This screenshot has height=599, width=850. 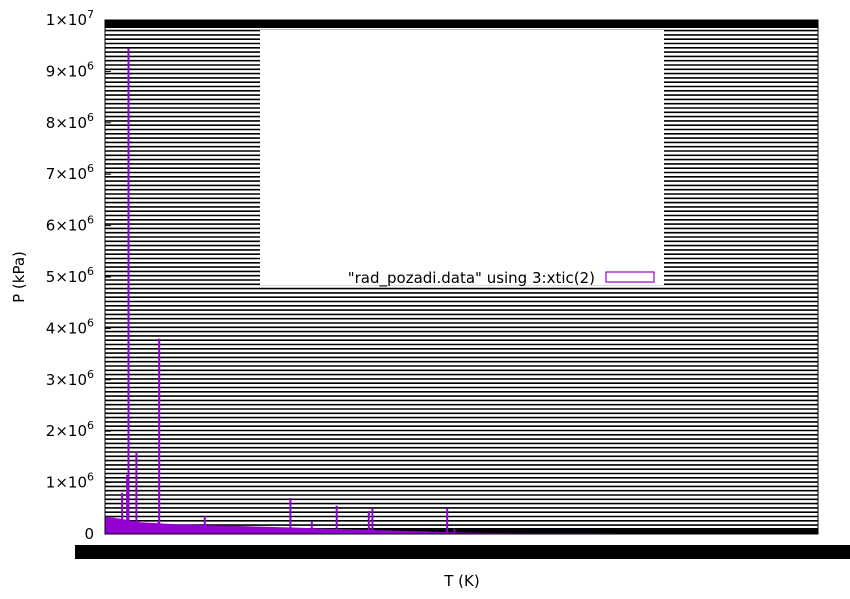 What do you see at coordinates (461, 581) in the screenshot?
I see `x-axis-label: T (K)` at bounding box center [461, 581].